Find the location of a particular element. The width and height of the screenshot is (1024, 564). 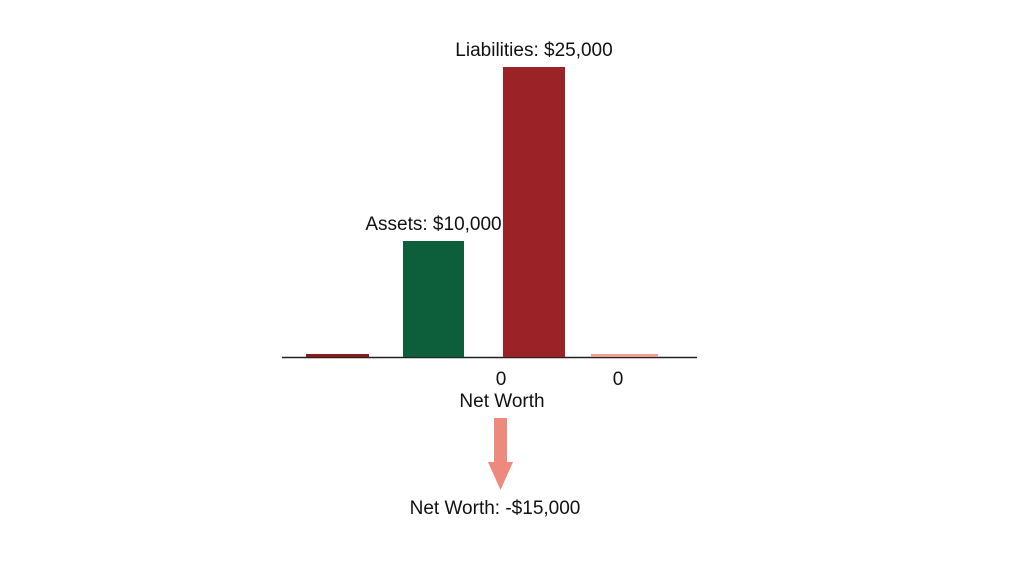

net-worth-axis-label: Net Worth is located at coordinates (501, 401).